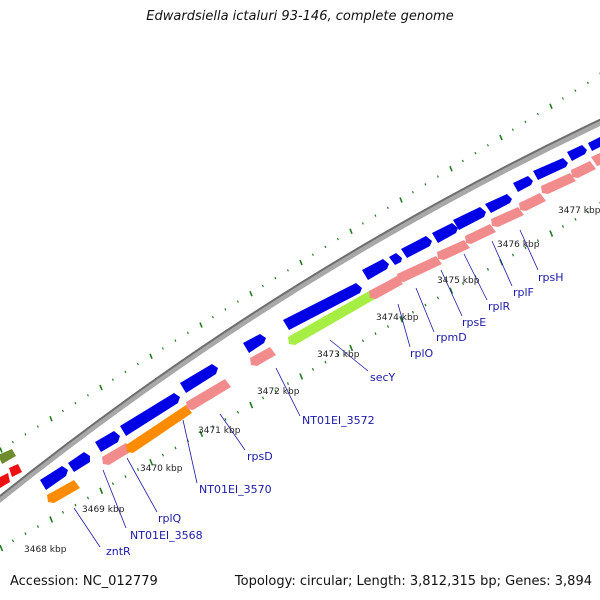 The image size is (600, 600). What do you see at coordinates (103, 510) in the screenshot?
I see `kbp-label: 3469 kbp` at bounding box center [103, 510].